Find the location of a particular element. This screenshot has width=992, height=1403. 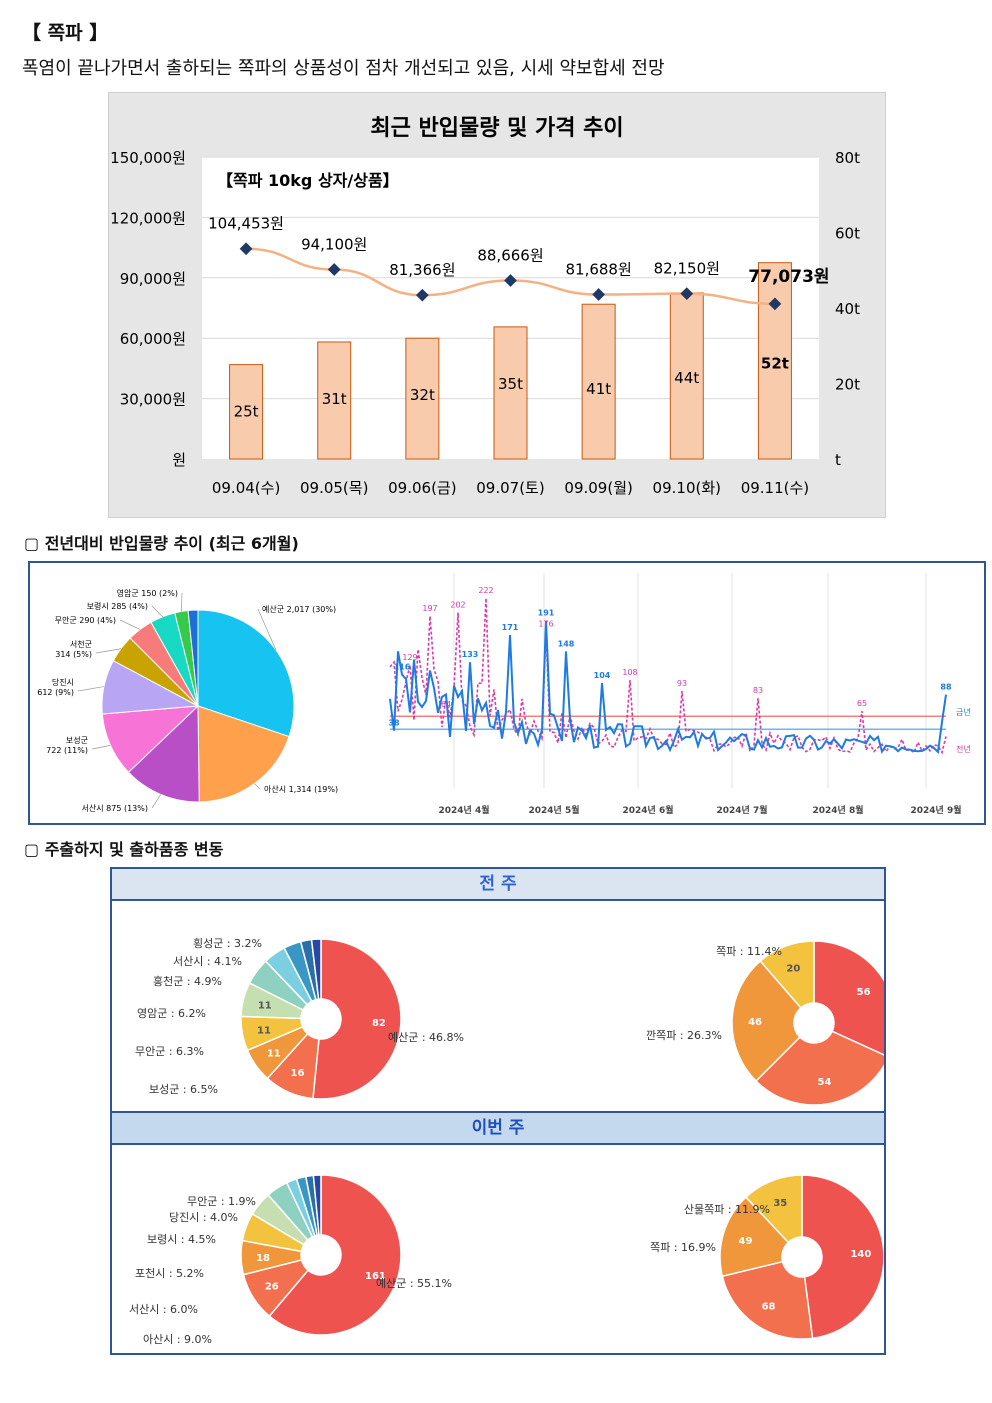

volume-label: 44t is located at coordinates (686, 378).